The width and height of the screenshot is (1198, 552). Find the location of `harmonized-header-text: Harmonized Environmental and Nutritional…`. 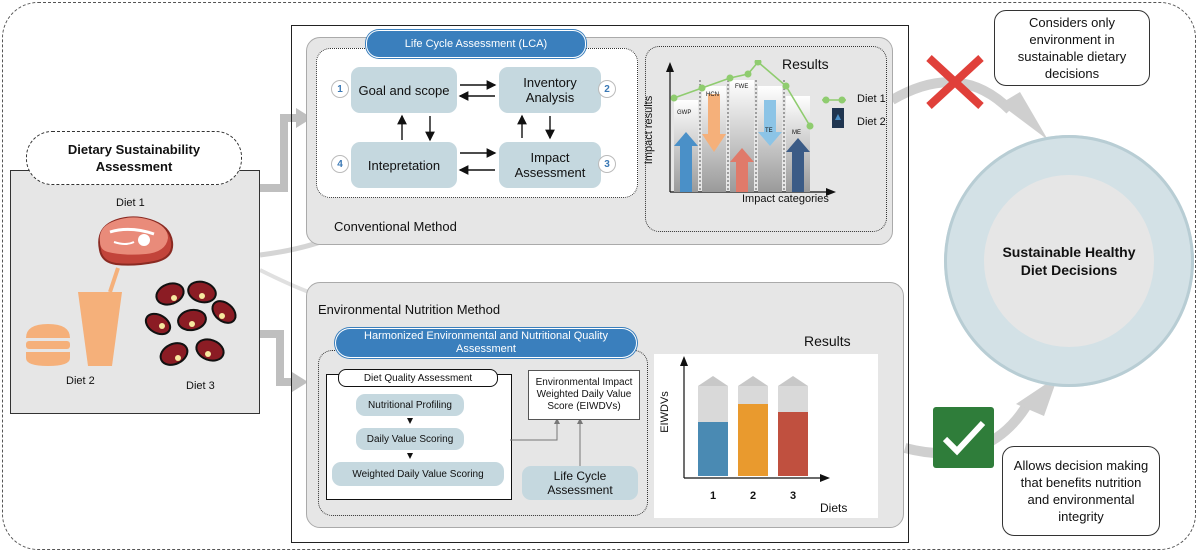

harmonized-header-text: Harmonized Environmental and Nutritional… is located at coordinates (486, 342).